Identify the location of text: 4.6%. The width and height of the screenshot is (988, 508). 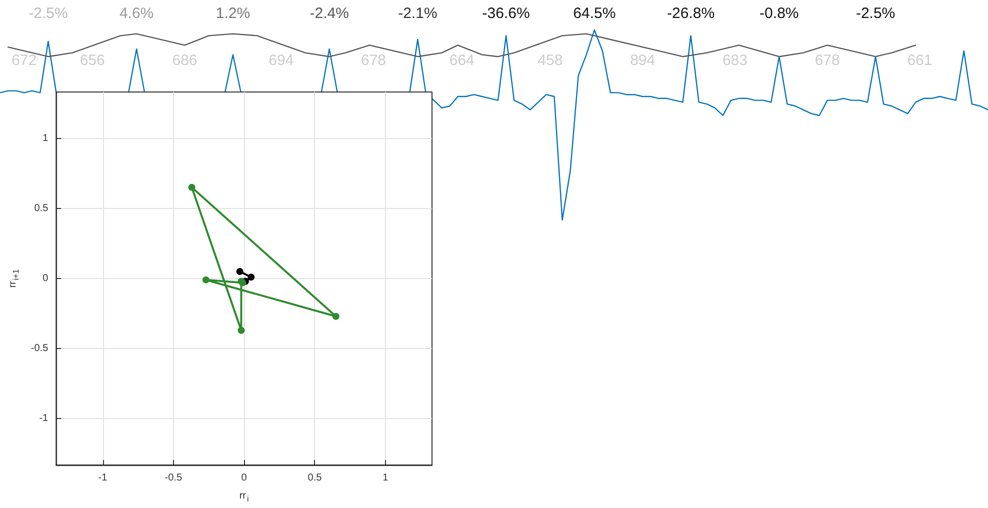
(136, 13).